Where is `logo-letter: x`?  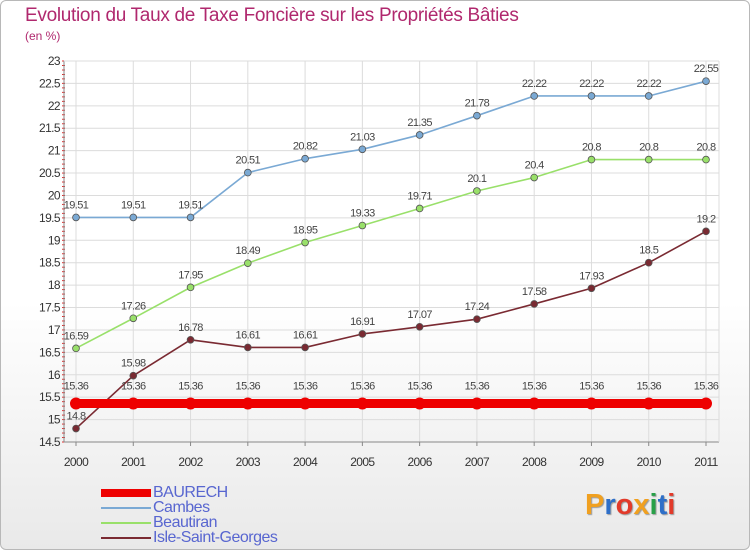 logo-letter: x is located at coordinates (641, 505).